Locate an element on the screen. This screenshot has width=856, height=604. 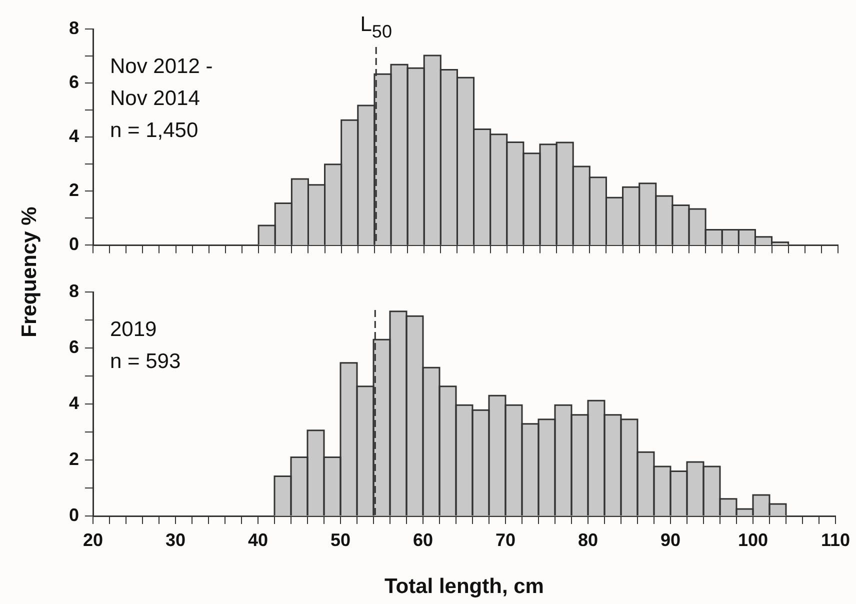
annotation: Nov 2014 is located at coordinates (155, 98).